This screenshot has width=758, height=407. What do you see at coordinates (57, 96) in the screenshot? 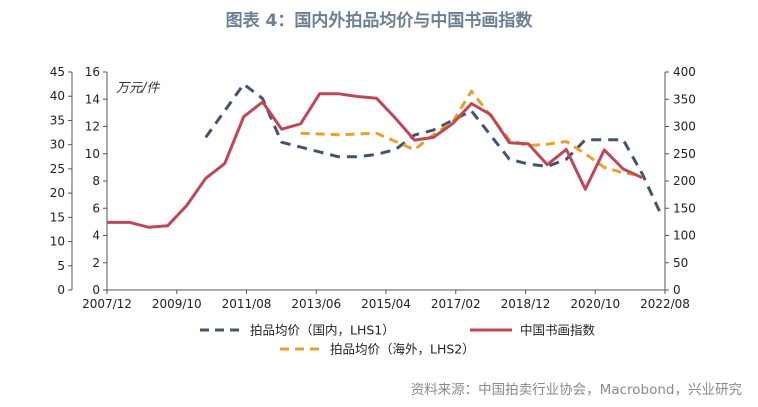
I see `lhs1-tick-label: 40` at bounding box center [57, 96].